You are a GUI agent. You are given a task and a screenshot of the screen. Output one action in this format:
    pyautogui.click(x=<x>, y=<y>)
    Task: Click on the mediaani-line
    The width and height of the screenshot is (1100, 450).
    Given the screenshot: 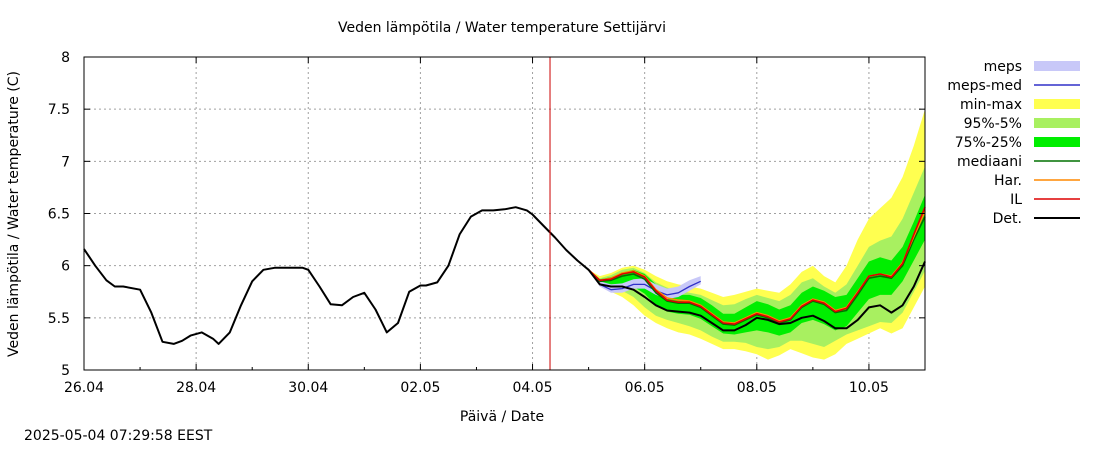 What is the action you would take?
    pyautogui.click(x=757, y=271)
    